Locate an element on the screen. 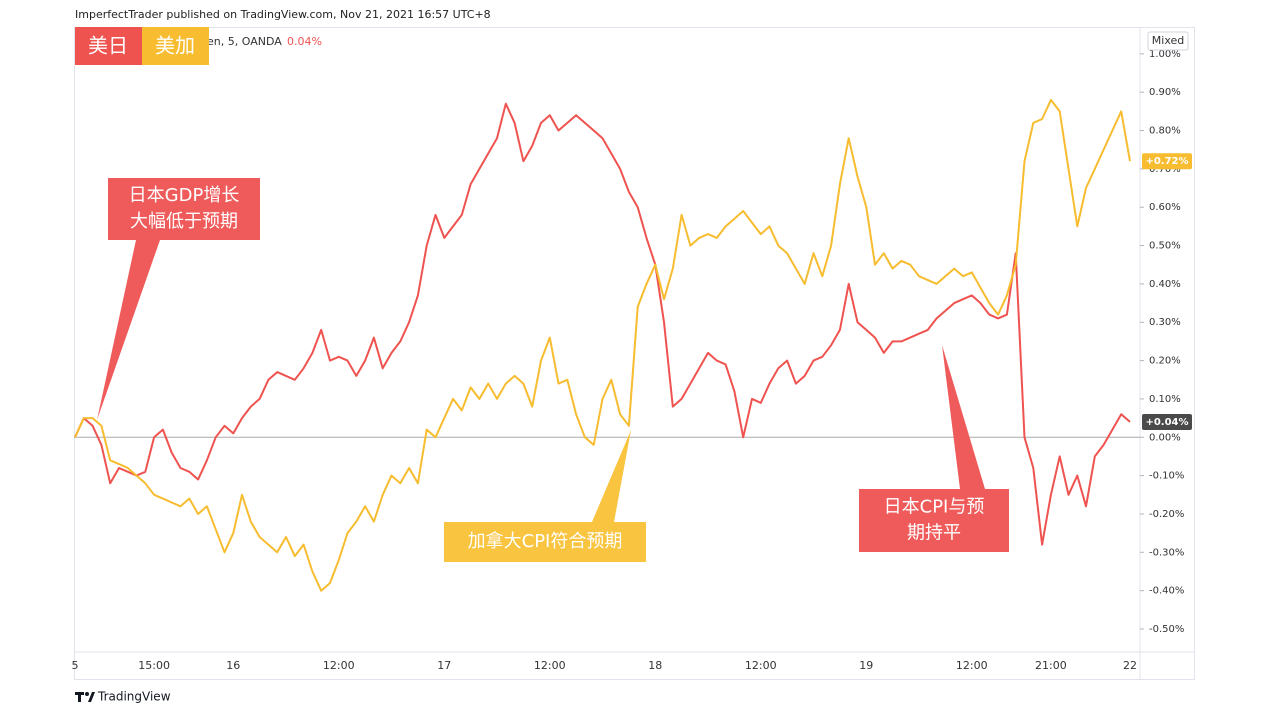 This screenshot has height=714, width=1269. annotation-text: 日本GDP增长 is located at coordinates (184, 195).